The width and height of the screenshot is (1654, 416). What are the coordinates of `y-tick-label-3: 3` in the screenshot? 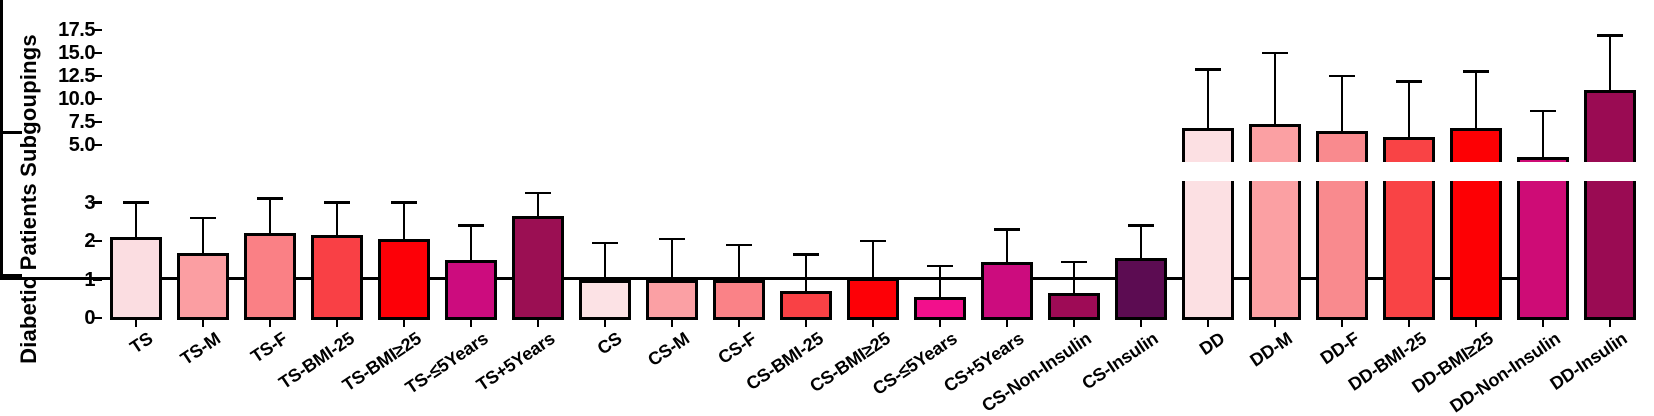 It's located at (89, 202).